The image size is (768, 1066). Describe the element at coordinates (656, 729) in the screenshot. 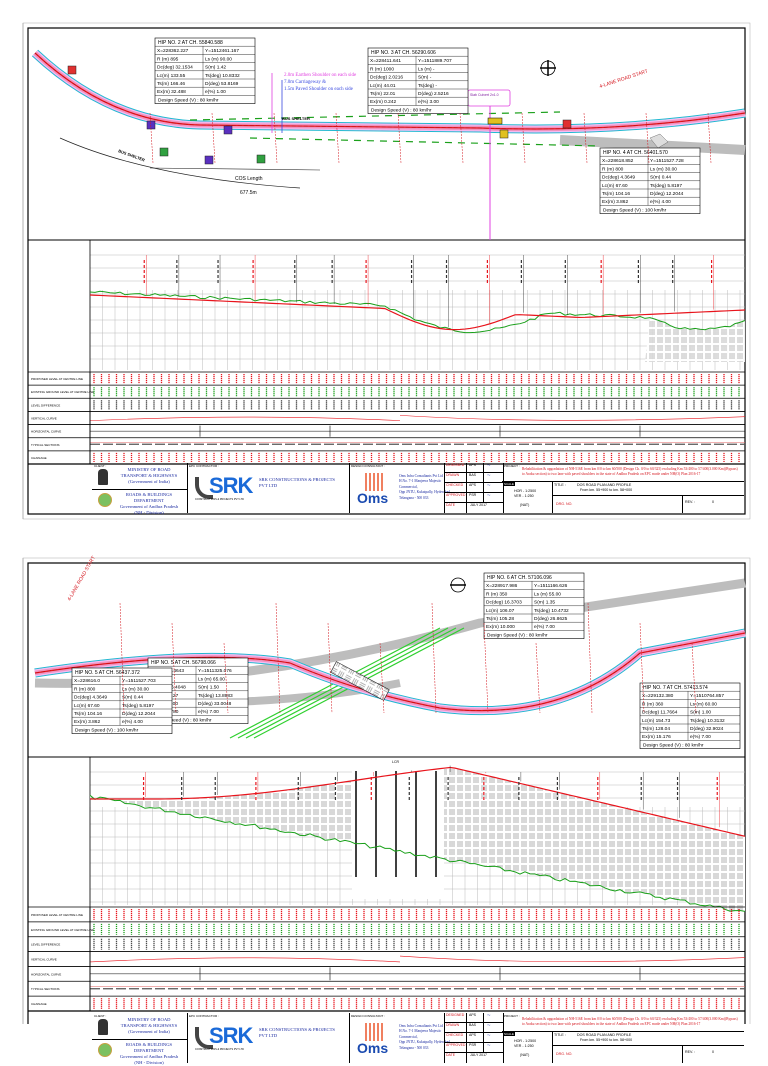

I see `hip-cell: Ts(m) 128.04` at that location.